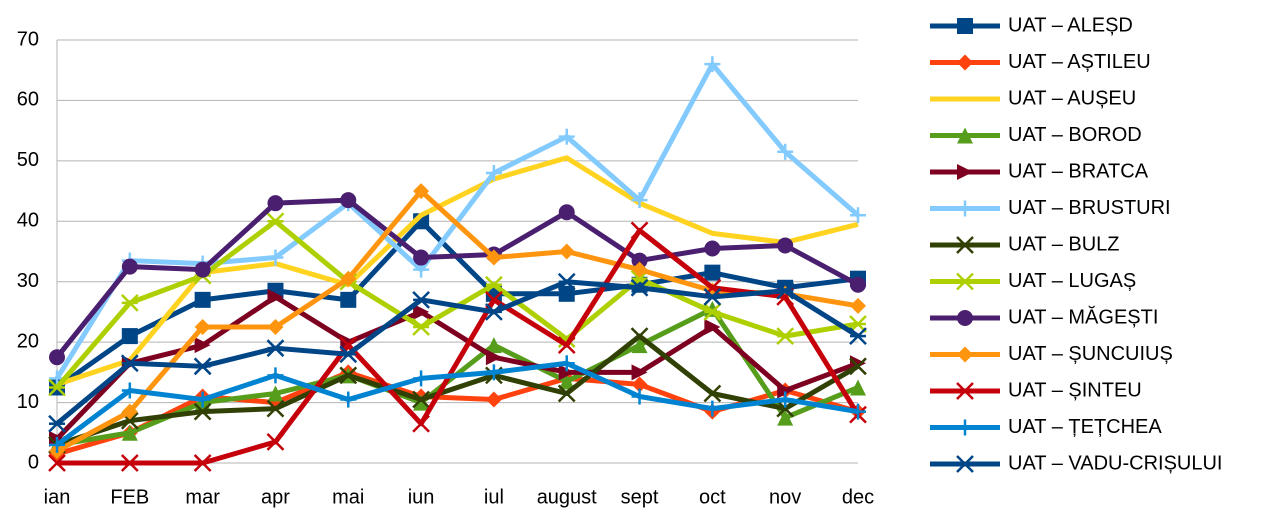 The height and width of the screenshot is (511, 1287). I want to click on x-tick-label: iul, so click(494, 497).